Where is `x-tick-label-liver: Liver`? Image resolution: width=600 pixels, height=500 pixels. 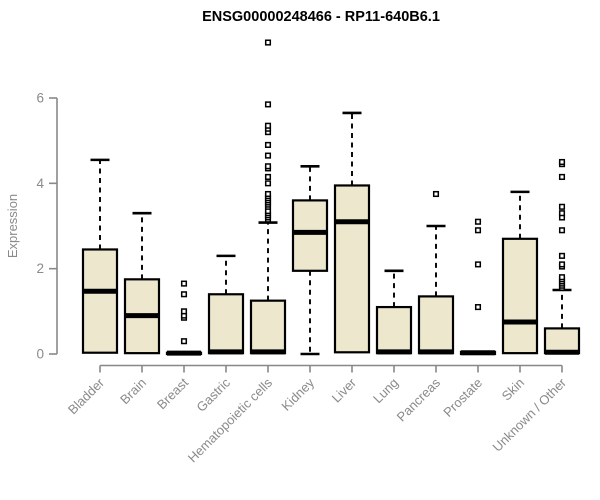
x-tick-label-liver: Liver is located at coordinates (344, 390).